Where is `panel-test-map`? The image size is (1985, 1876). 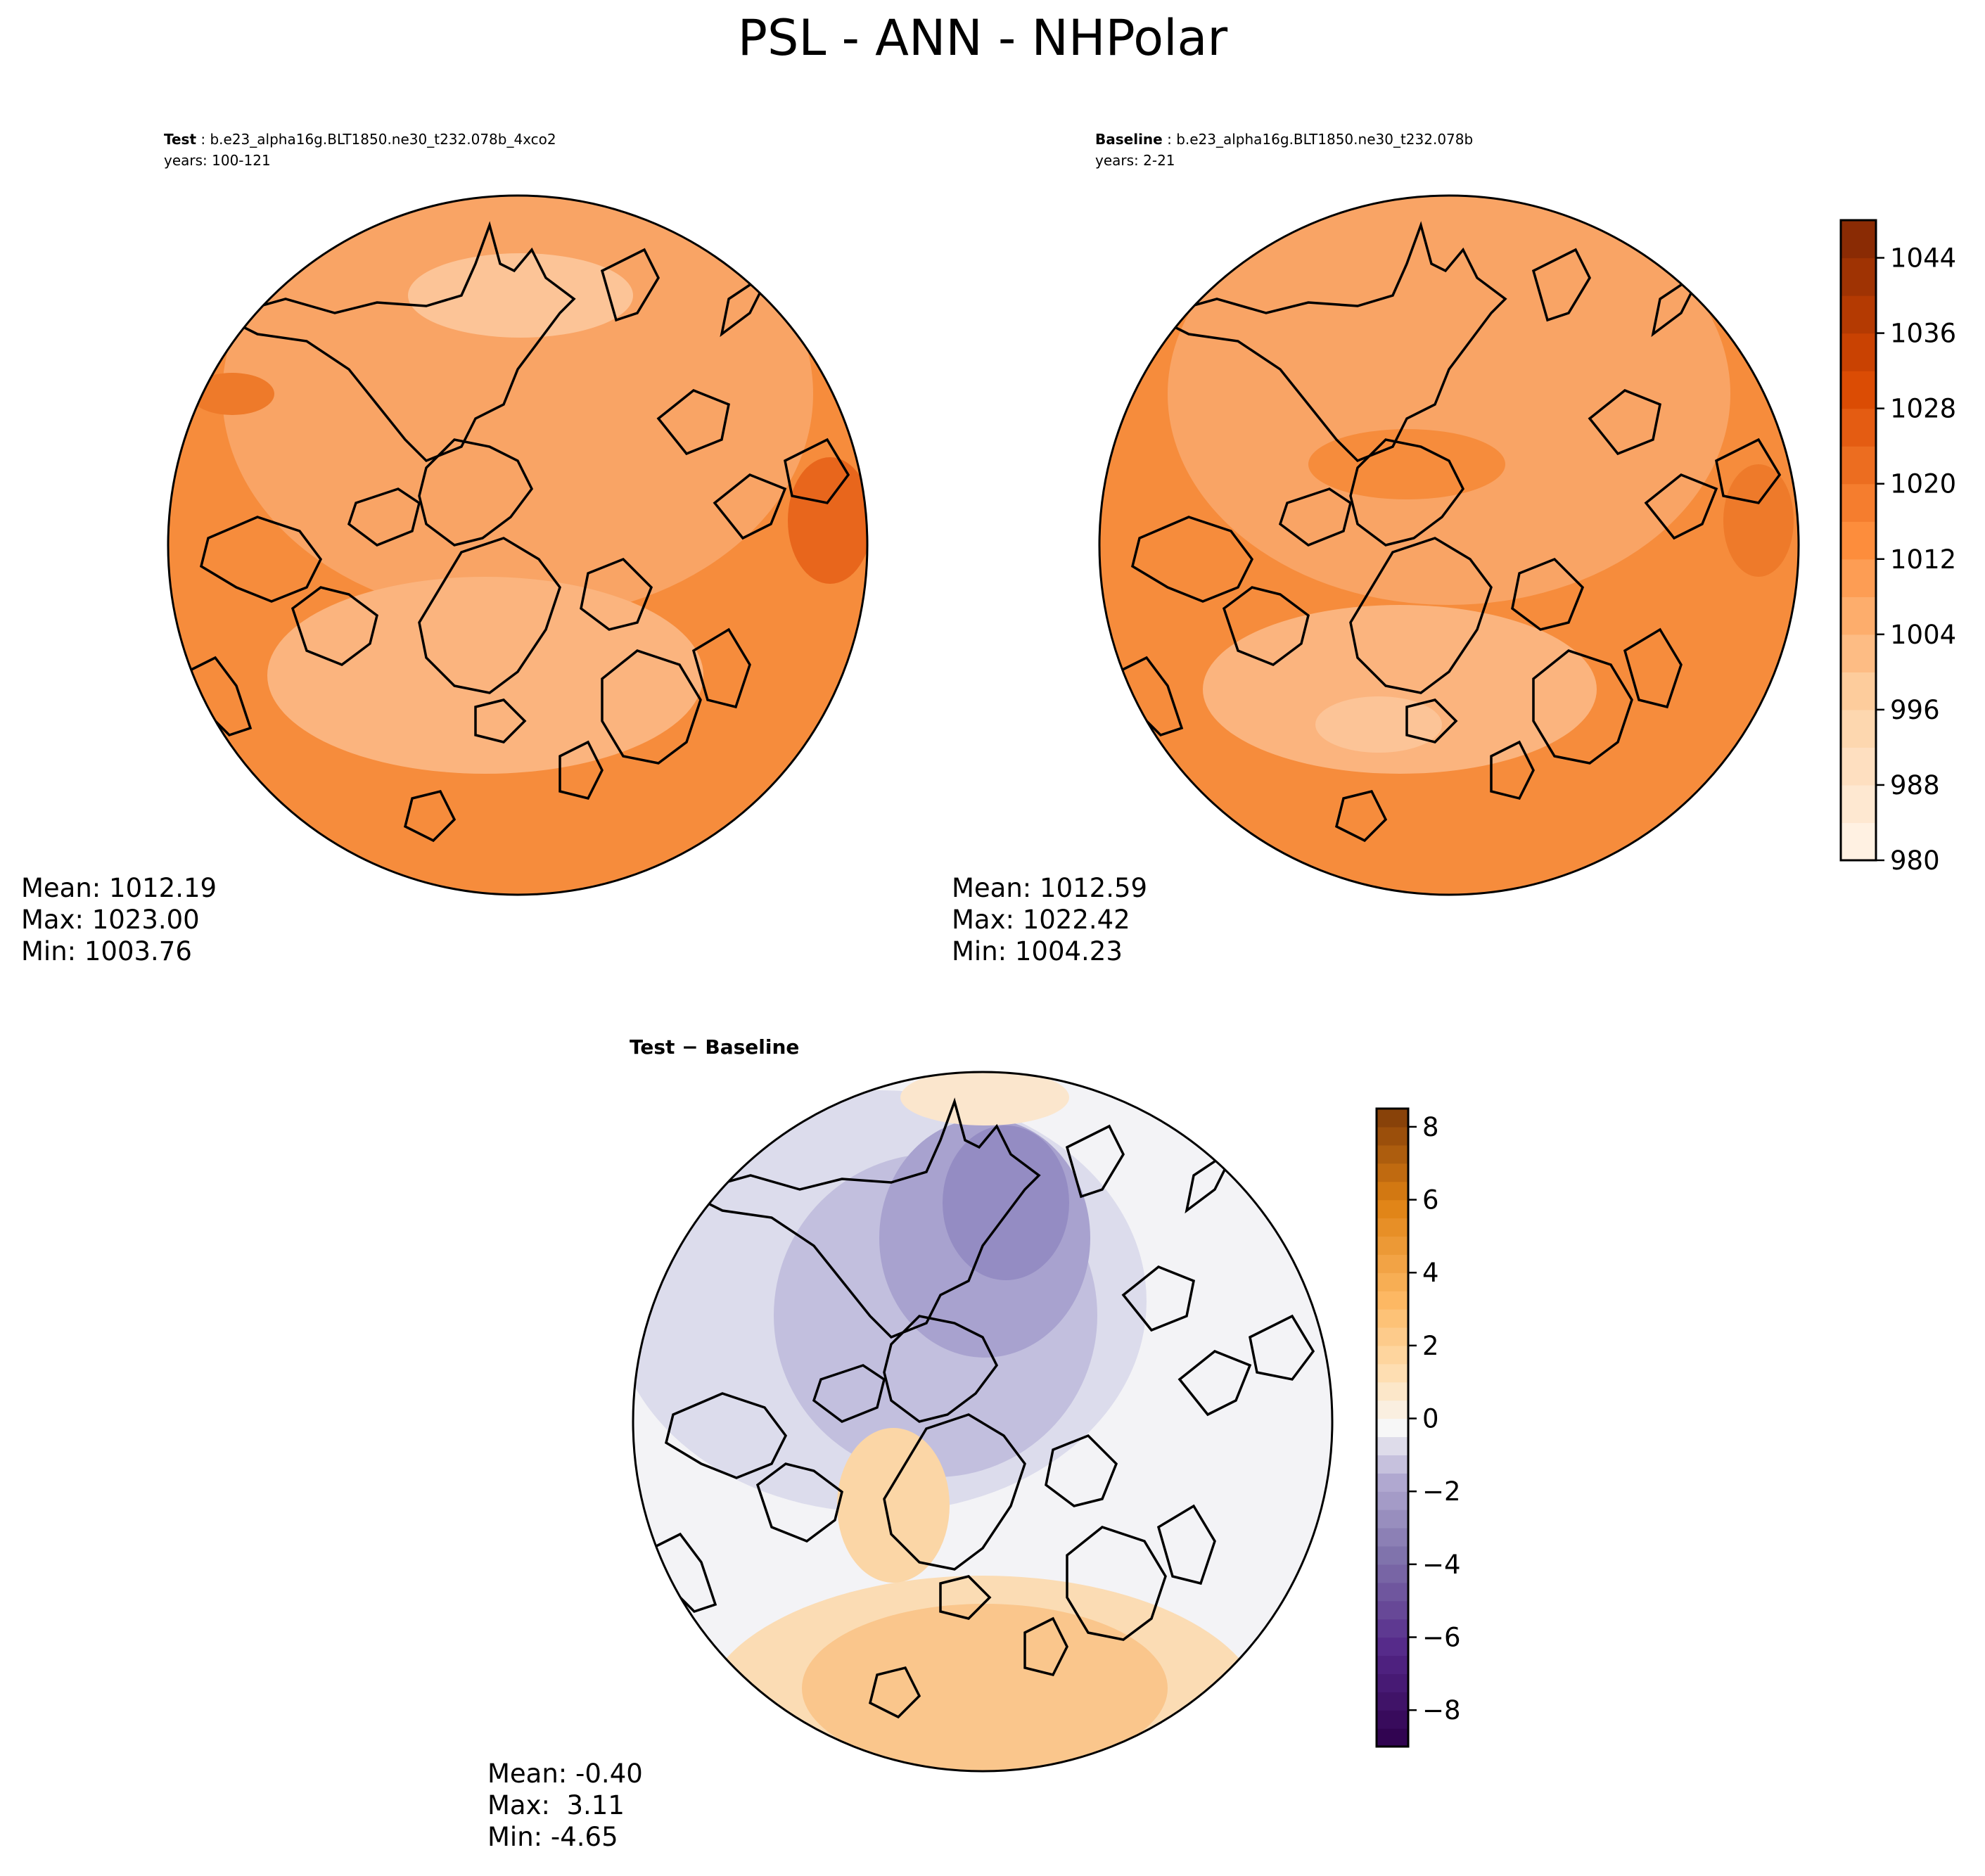 panel-test-map is located at coordinates (517, 545).